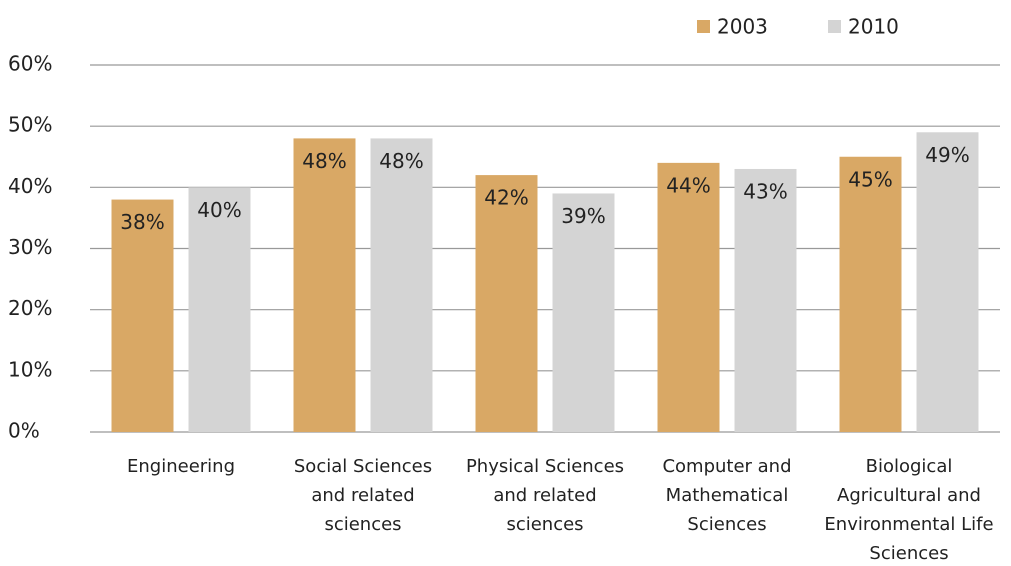 The width and height of the screenshot is (1011, 566). I want to click on y-tick-label: 40%, so click(30, 186).